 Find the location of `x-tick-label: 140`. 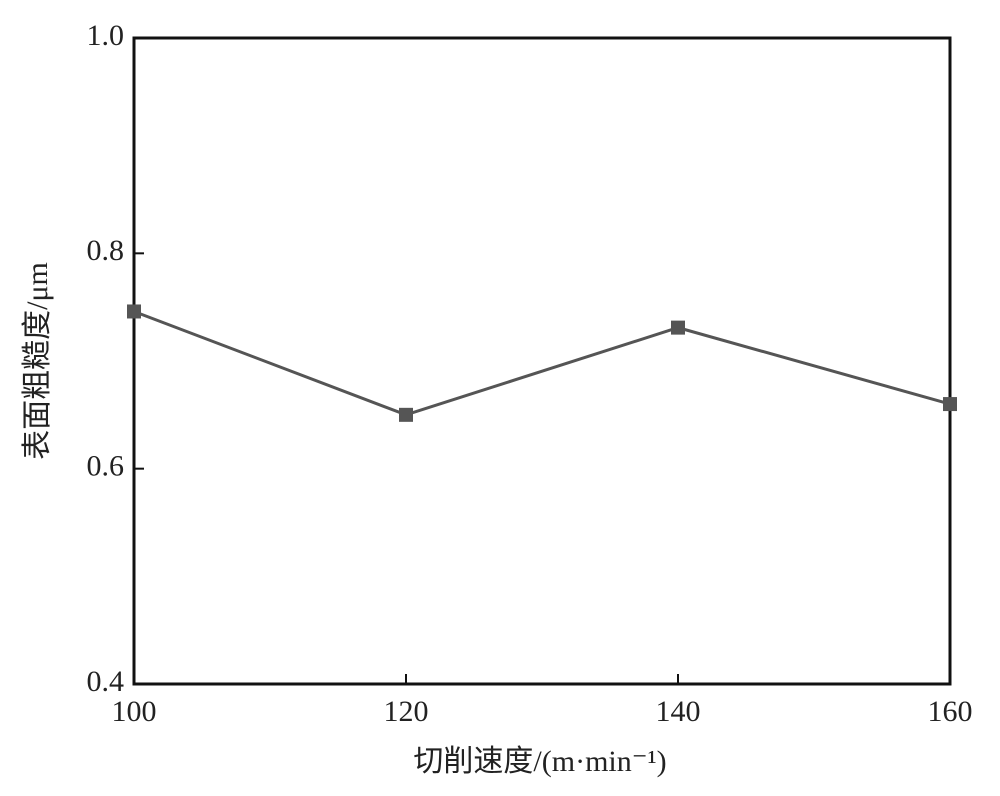

x-tick-label: 140 is located at coordinates (678, 711).